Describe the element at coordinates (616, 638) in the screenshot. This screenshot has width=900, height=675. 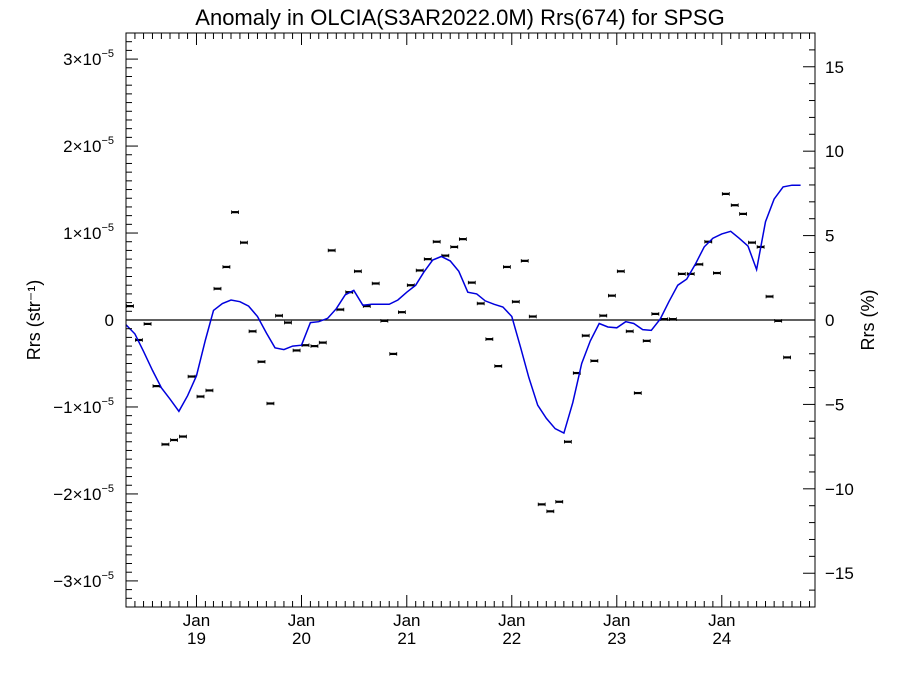
I see `x-tick-year-label: 23` at that location.